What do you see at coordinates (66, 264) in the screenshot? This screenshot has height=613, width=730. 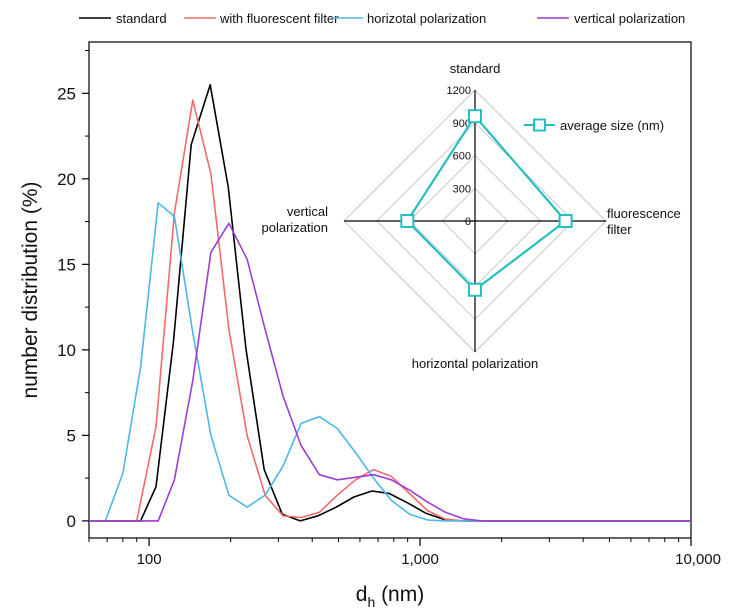 I see `y-tick-label: 15` at bounding box center [66, 264].